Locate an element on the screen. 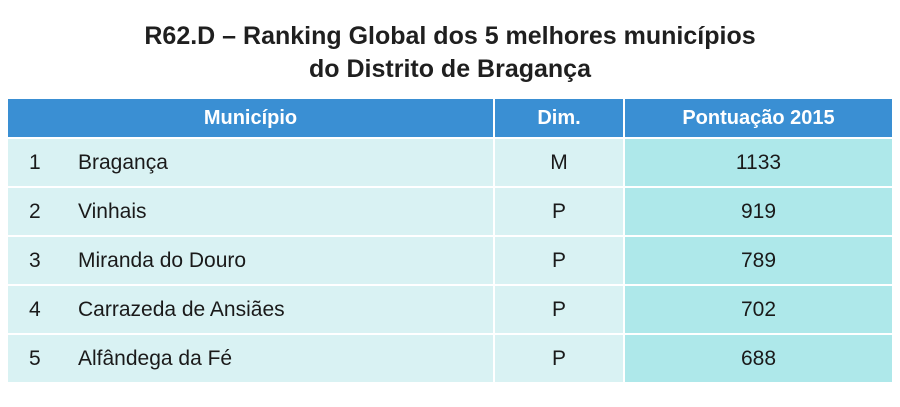 Image resolution: width=900 pixels, height=407 pixels. municipio-cell: Vinhais is located at coordinates (279, 211).